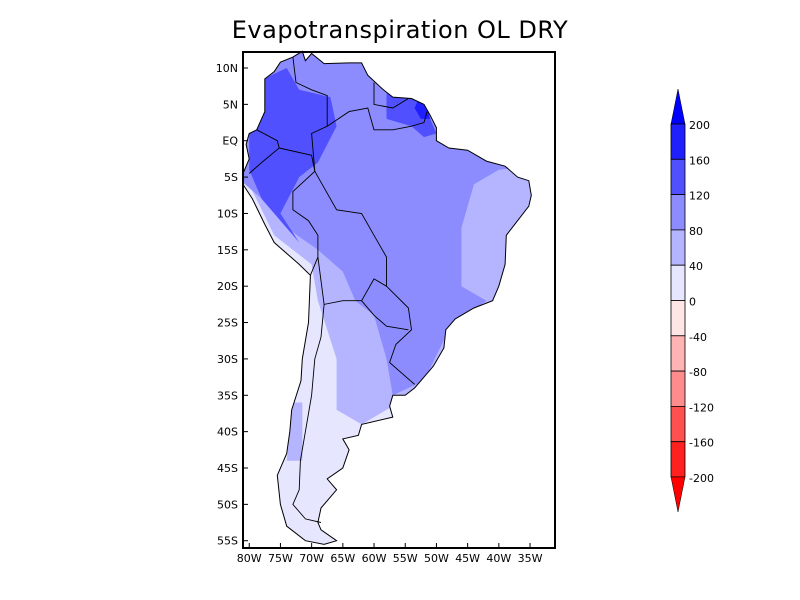 The width and height of the screenshot is (800, 600). I want to click on lat-tick-label: 30S, so click(227, 359).